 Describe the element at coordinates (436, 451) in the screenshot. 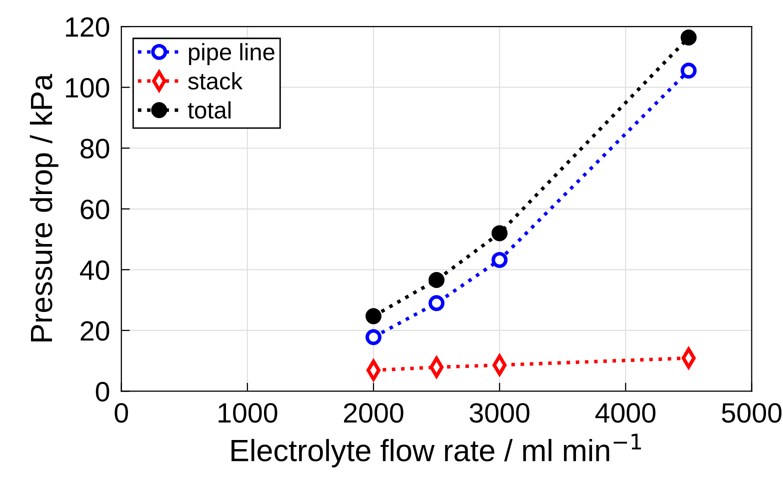

I see `x-axis-title: Electrolyte flow rate / ml min$^{−1}$` at that location.